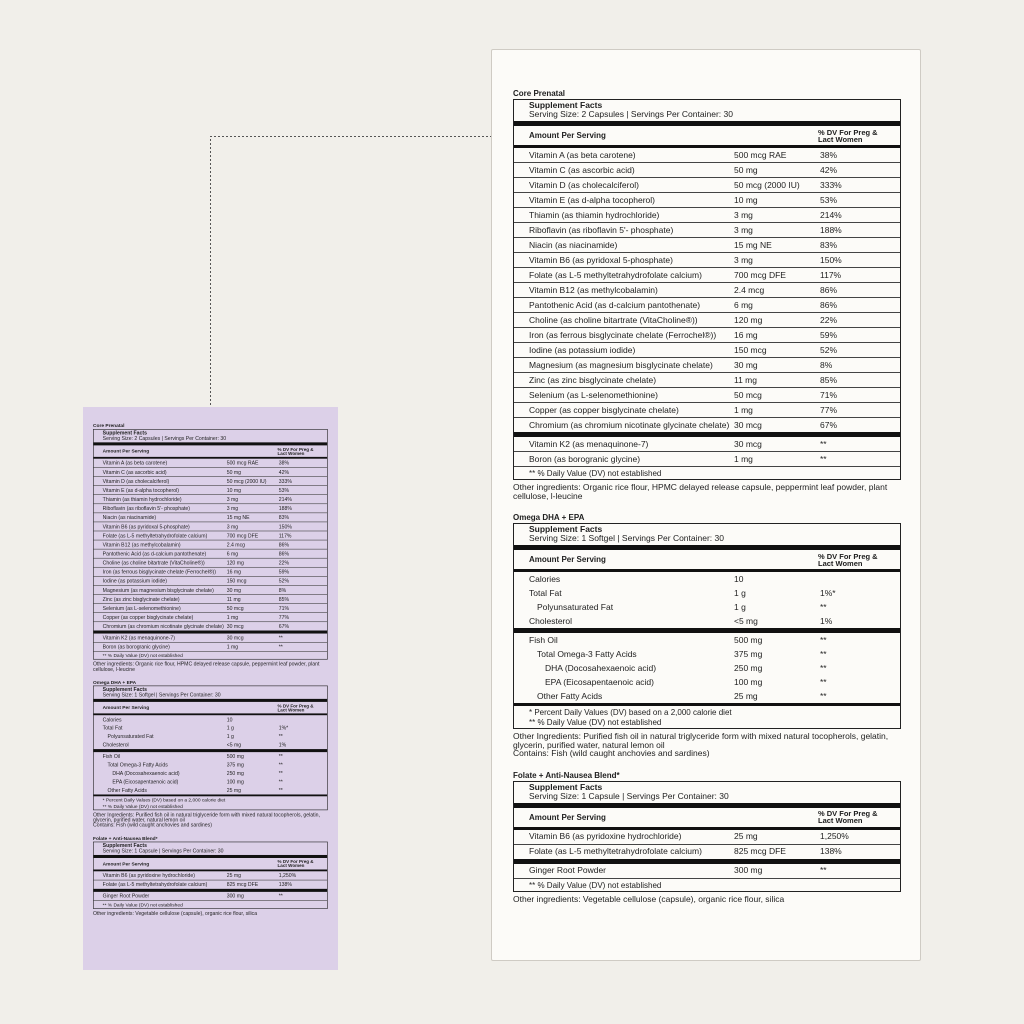 Image resolution: width=1024 pixels, height=1024 pixels. What do you see at coordinates (707, 244) in the screenshot?
I see `nutrient-row: Niacin (as niacinamide) 15 mg NE 83%` at bounding box center [707, 244].